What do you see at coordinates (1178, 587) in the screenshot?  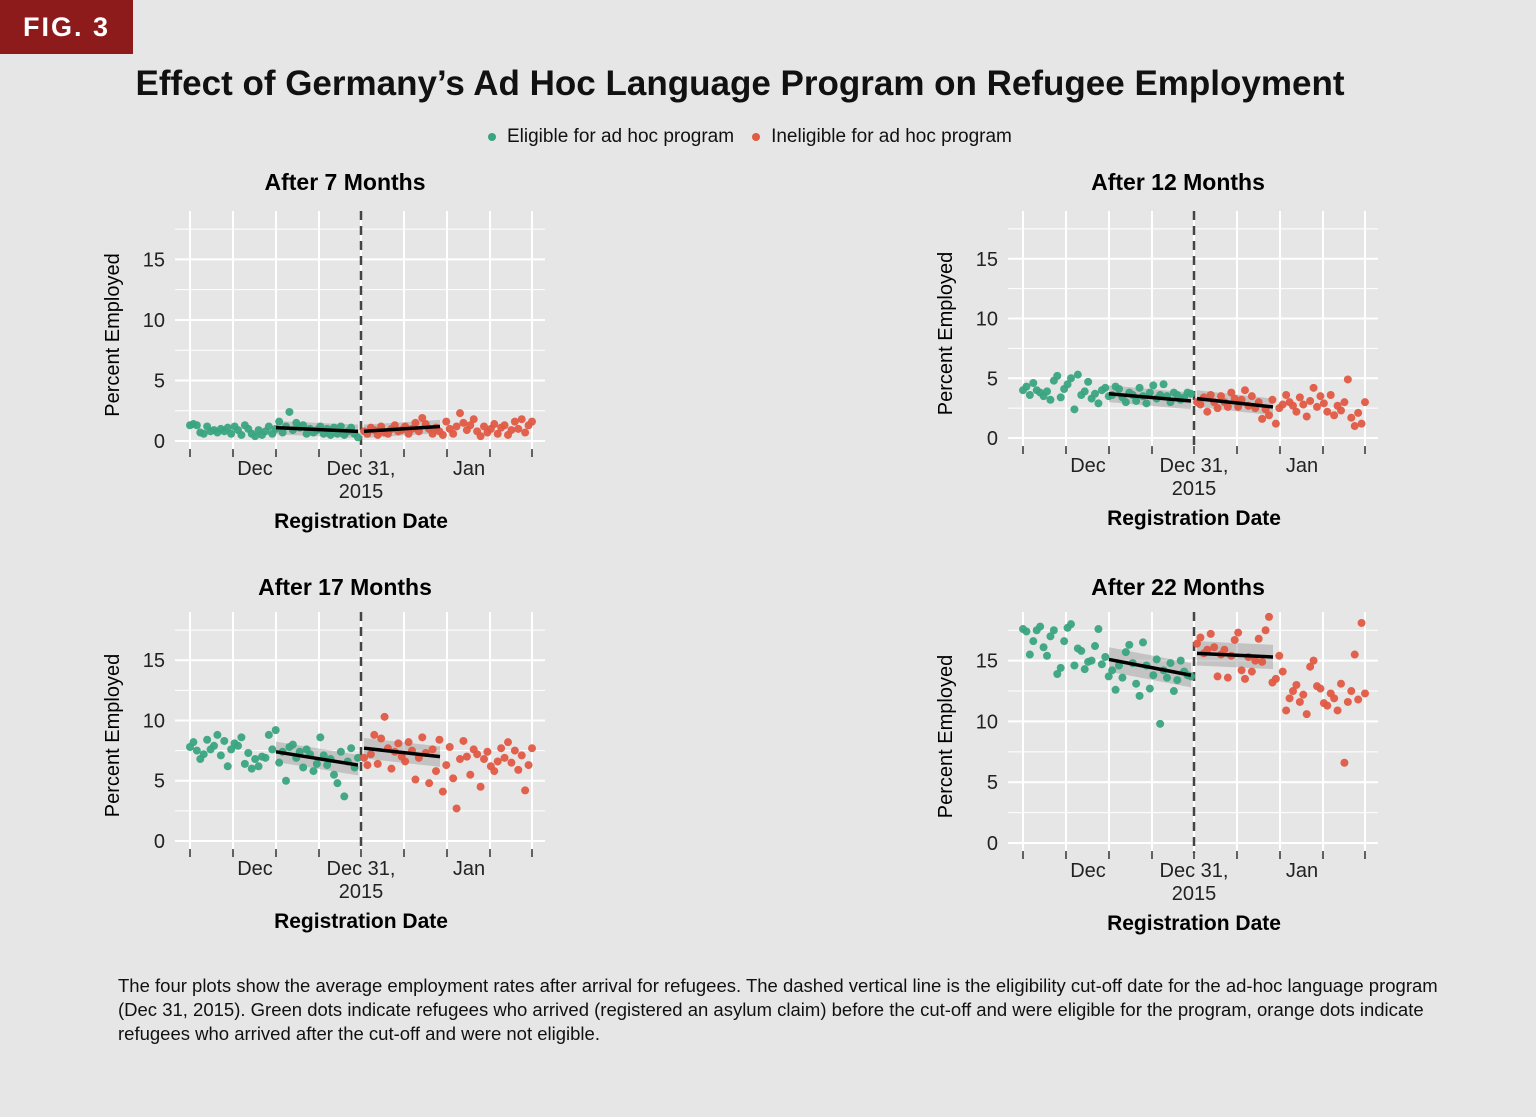 I see `panel-title: After 22 Months` at bounding box center [1178, 587].